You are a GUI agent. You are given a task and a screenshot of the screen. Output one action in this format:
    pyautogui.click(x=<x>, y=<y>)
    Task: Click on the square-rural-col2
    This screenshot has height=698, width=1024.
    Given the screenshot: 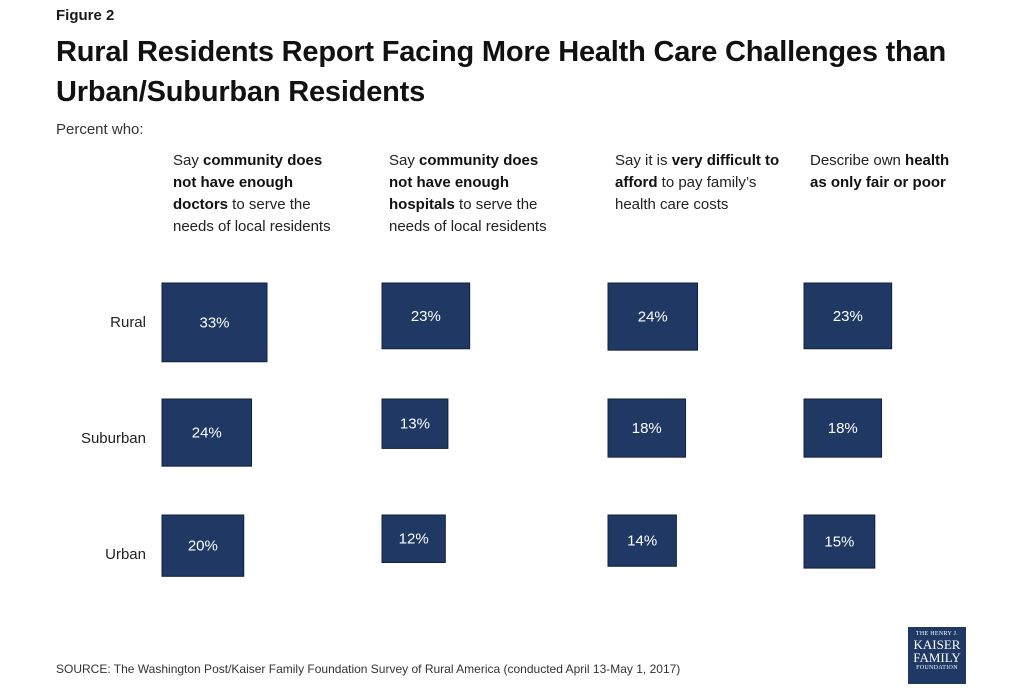 What is the action you would take?
    pyautogui.click(x=426, y=316)
    